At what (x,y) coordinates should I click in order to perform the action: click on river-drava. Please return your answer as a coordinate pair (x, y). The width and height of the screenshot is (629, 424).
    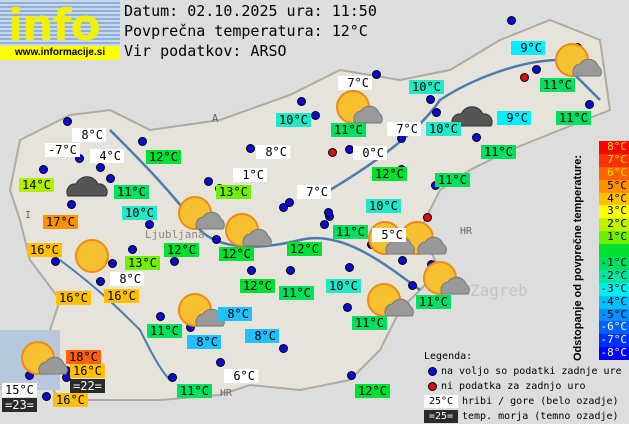
    Looking at the image, I should click on (465, 125).